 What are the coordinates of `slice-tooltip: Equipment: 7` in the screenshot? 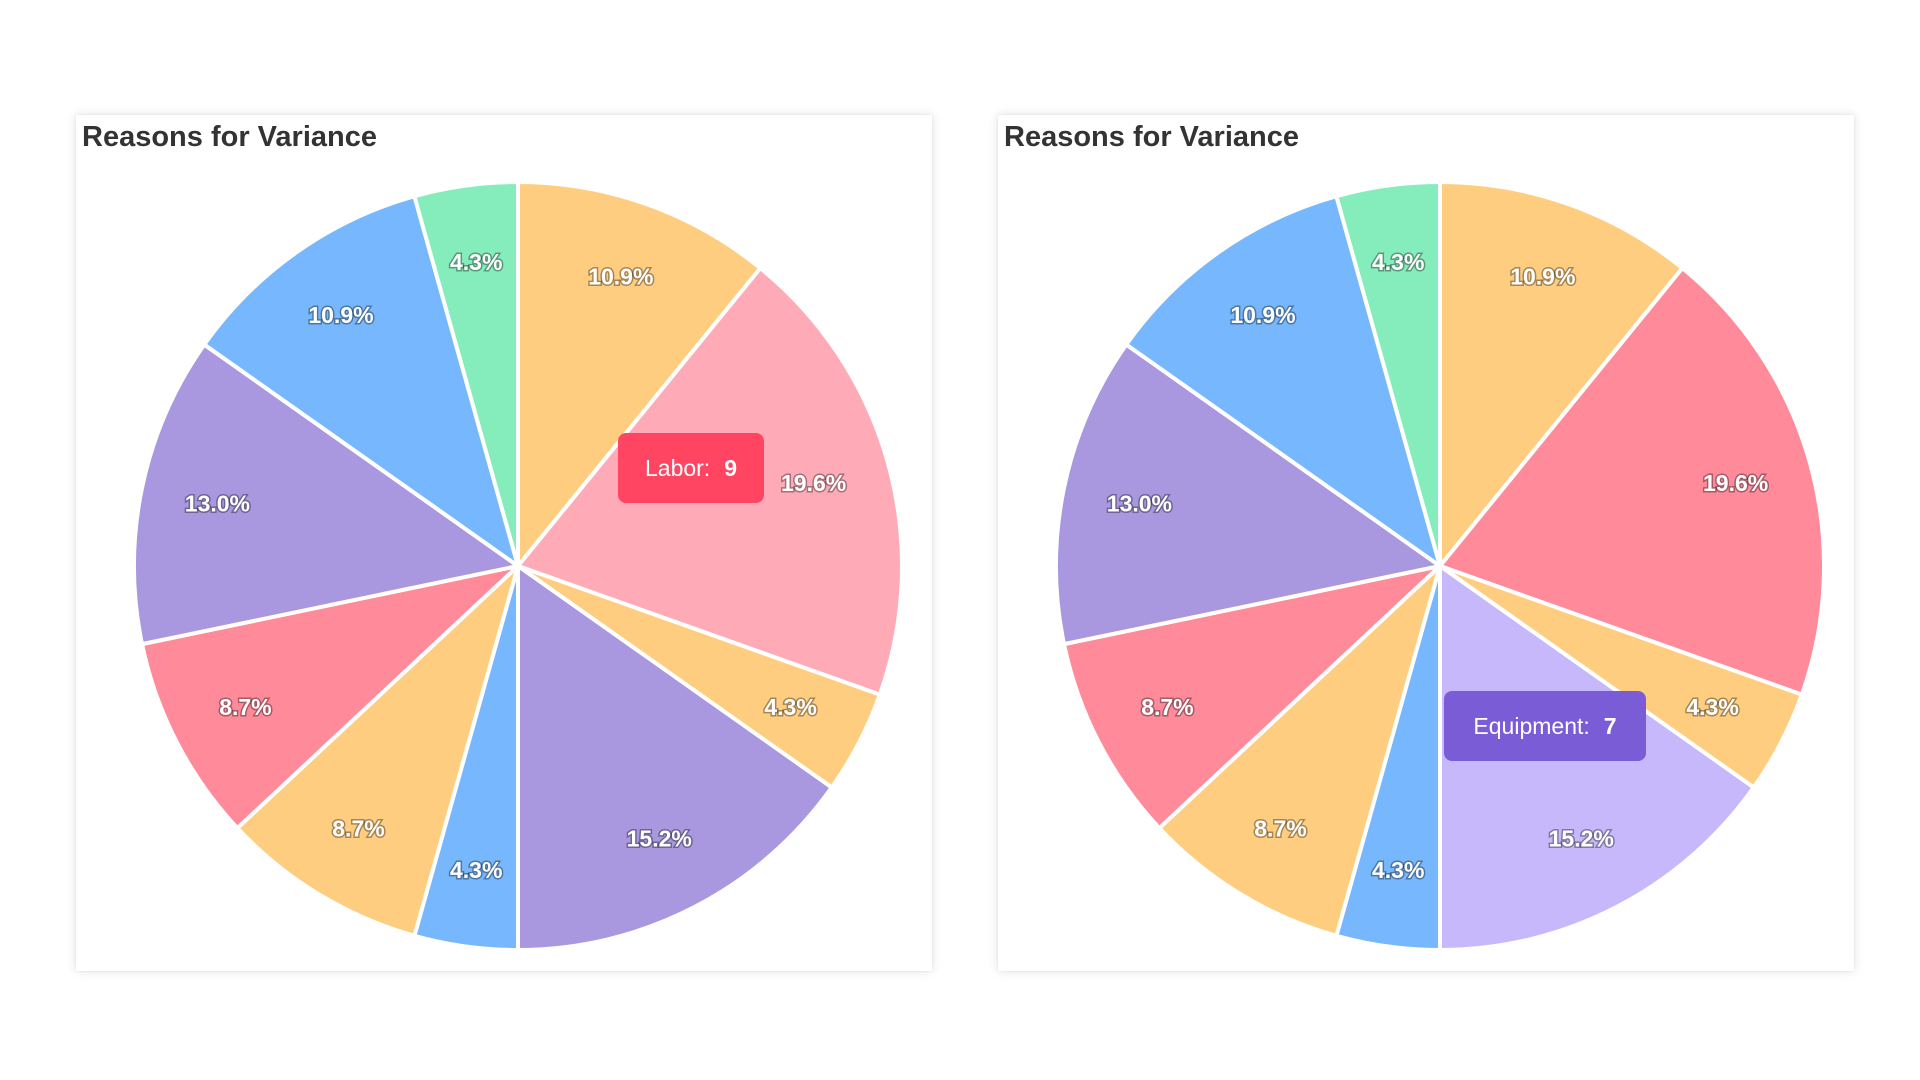 It's located at (1545, 726).